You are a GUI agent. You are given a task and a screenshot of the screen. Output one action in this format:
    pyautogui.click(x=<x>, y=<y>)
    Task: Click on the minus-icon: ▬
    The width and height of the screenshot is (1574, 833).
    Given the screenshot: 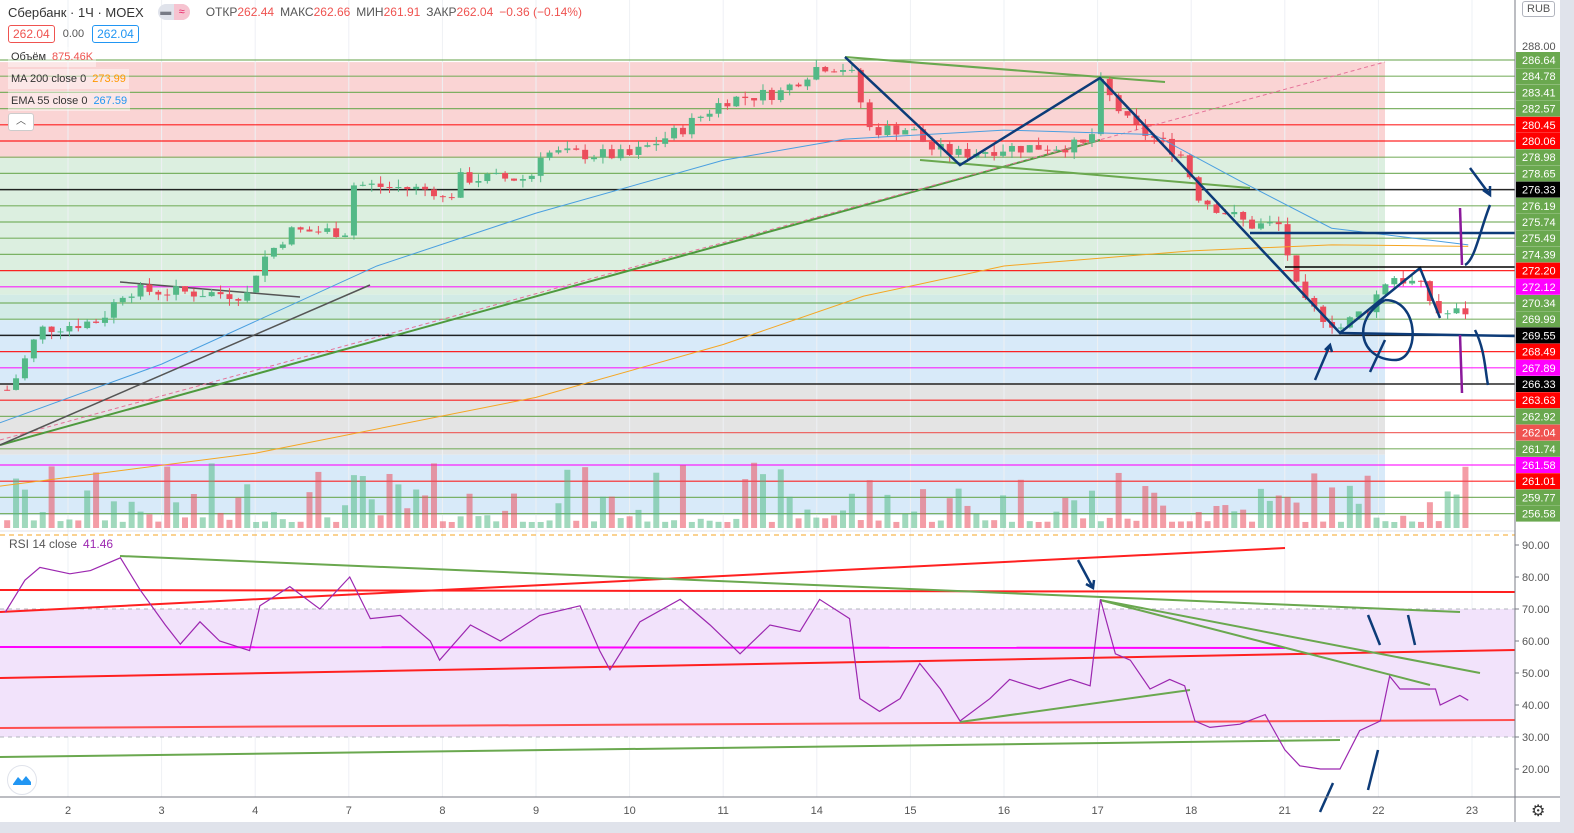 What is the action you would take?
    pyautogui.click(x=166, y=12)
    